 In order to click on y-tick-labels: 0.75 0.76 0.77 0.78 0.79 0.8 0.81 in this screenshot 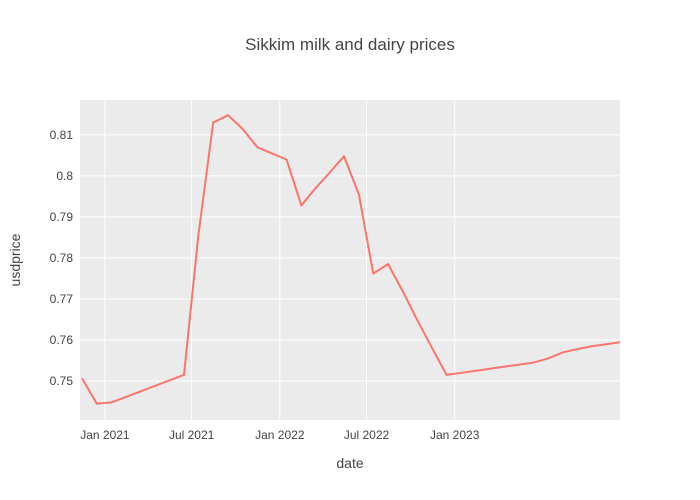, I will do `click(62, 258)`.